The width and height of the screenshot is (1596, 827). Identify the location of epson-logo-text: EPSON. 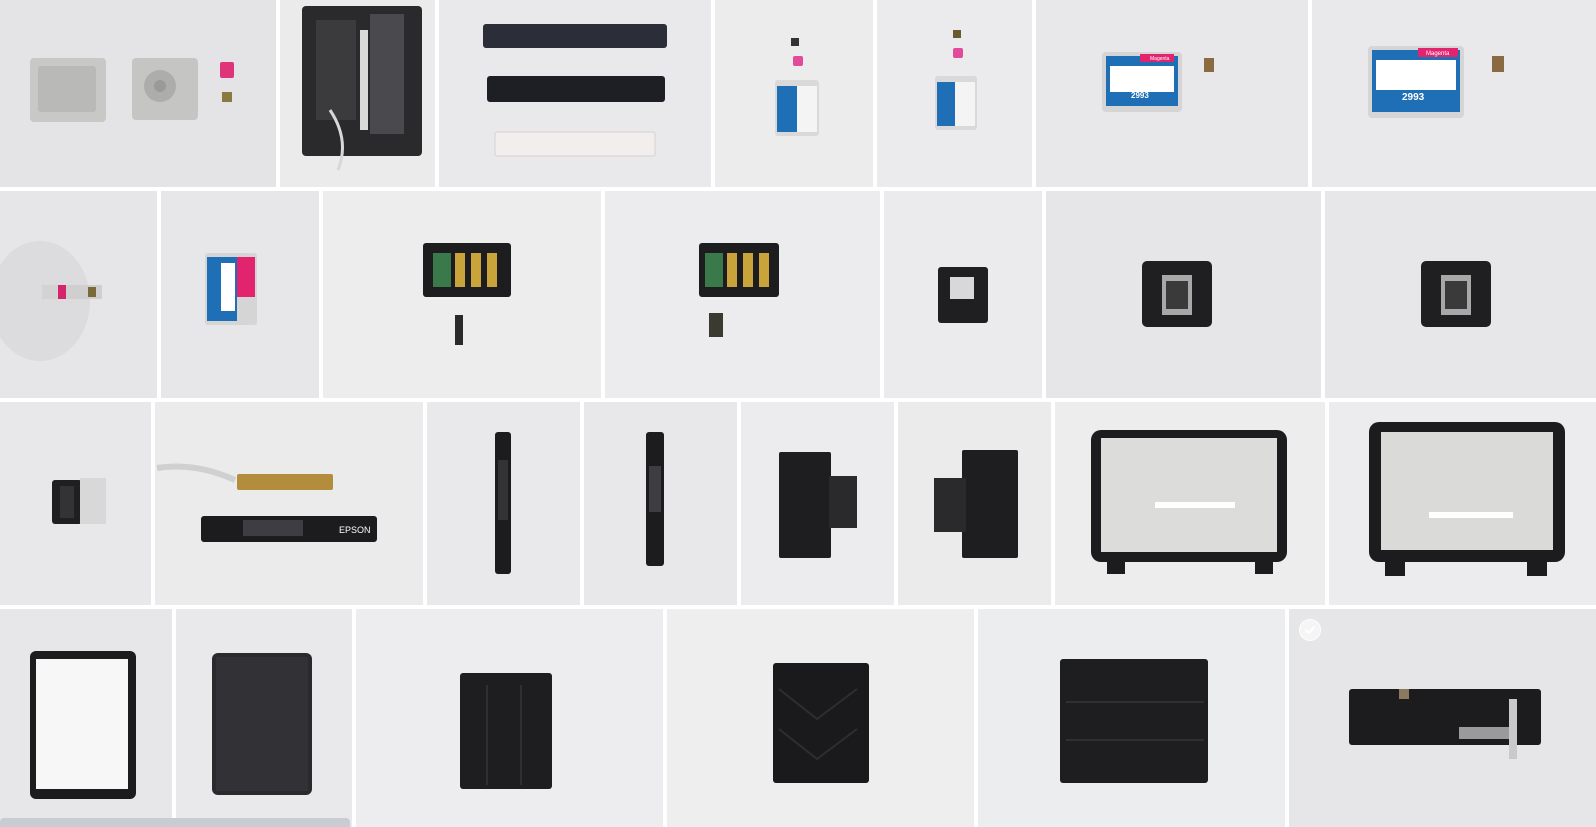
(355, 530).